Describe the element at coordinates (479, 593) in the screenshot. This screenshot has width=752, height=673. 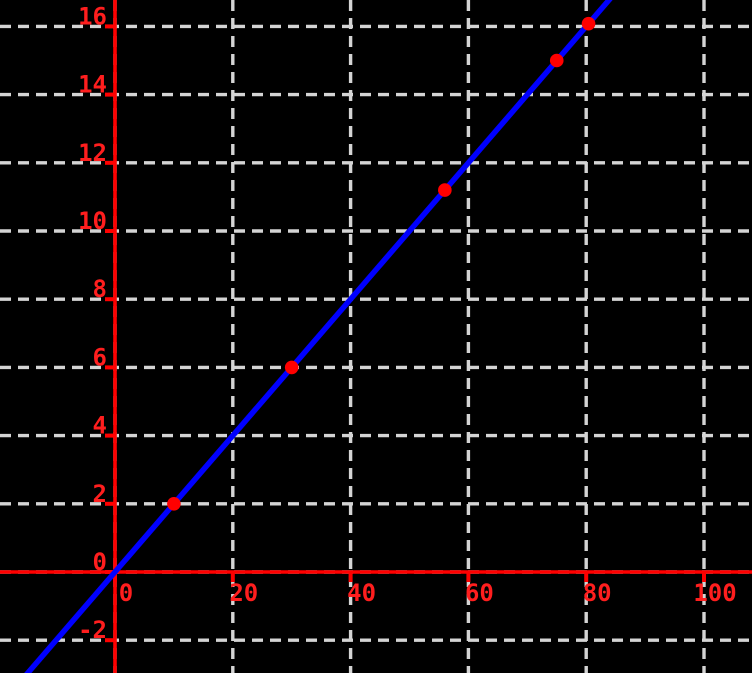
I see `x-tick-label: 60` at that location.